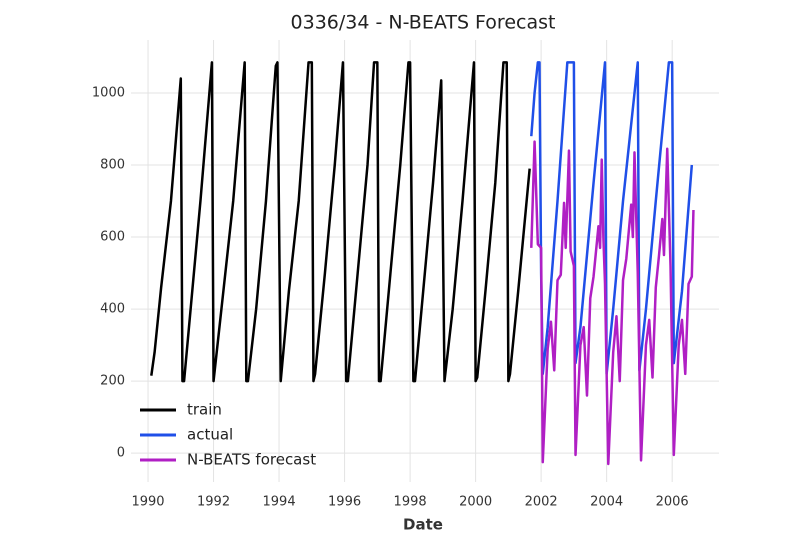  I want to click on legend-label: actual, so click(210, 435).